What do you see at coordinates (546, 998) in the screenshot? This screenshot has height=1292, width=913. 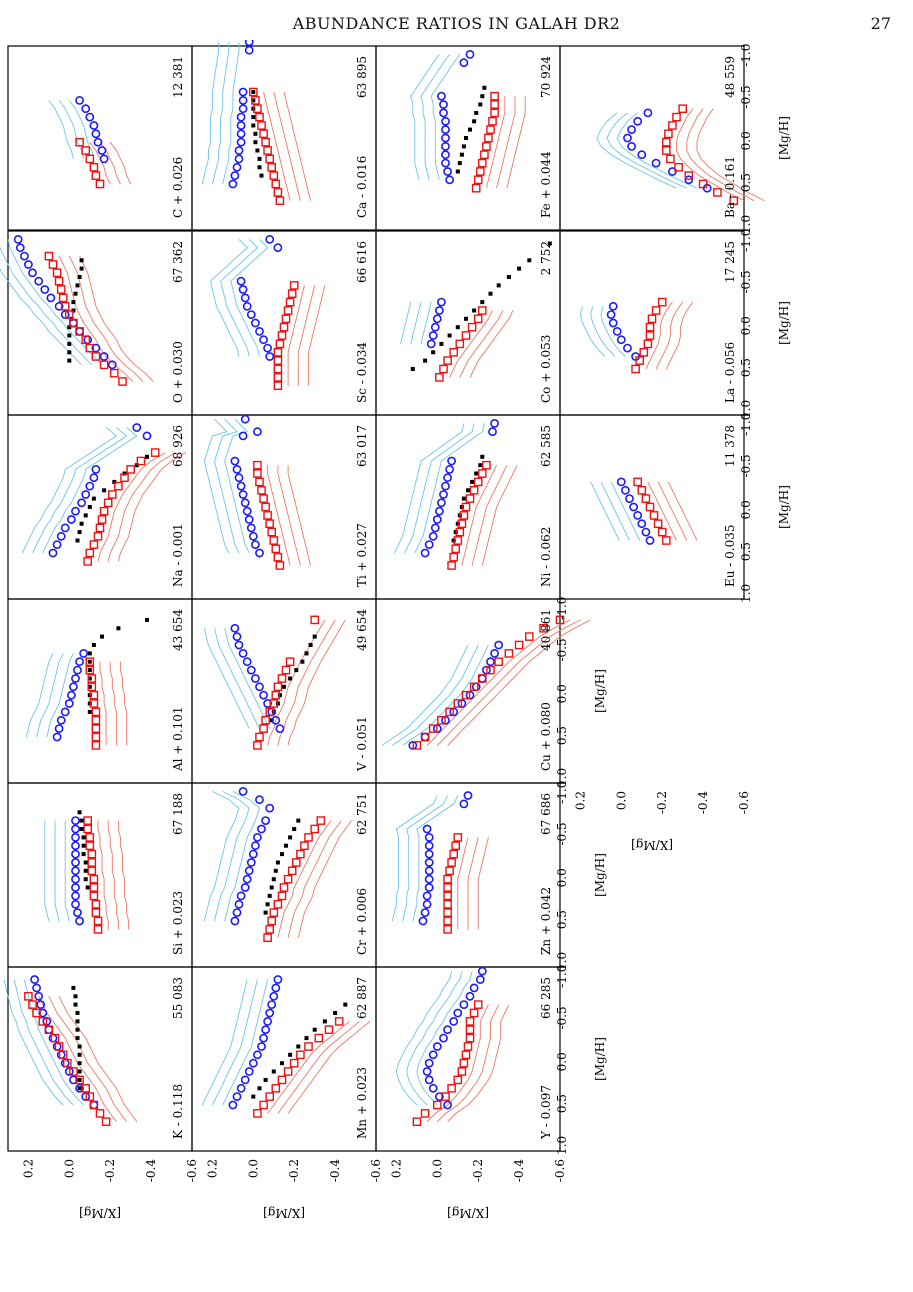 I see `star-count: 66 285` at bounding box center [546, 998].